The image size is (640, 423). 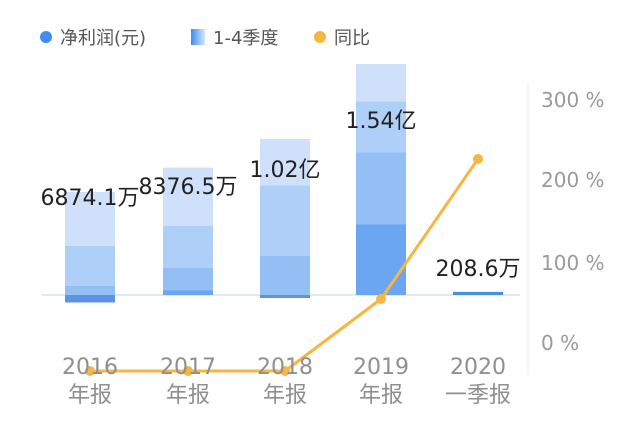 I want to click on y2-tick-0: 0 %, so click(x=560, y=343).